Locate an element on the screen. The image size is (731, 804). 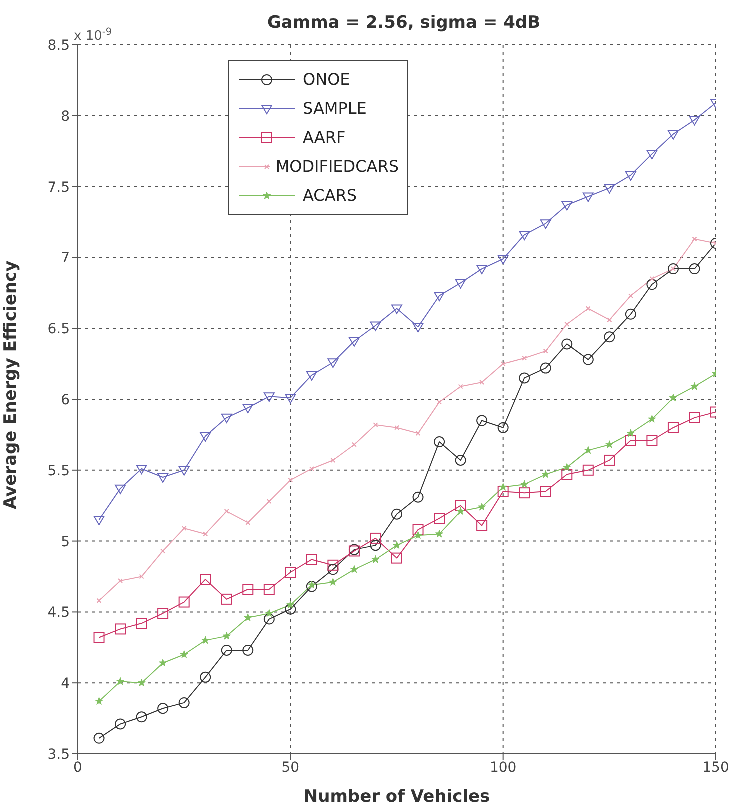
y-tick-label: 7 is located at coordinates (65, 258).